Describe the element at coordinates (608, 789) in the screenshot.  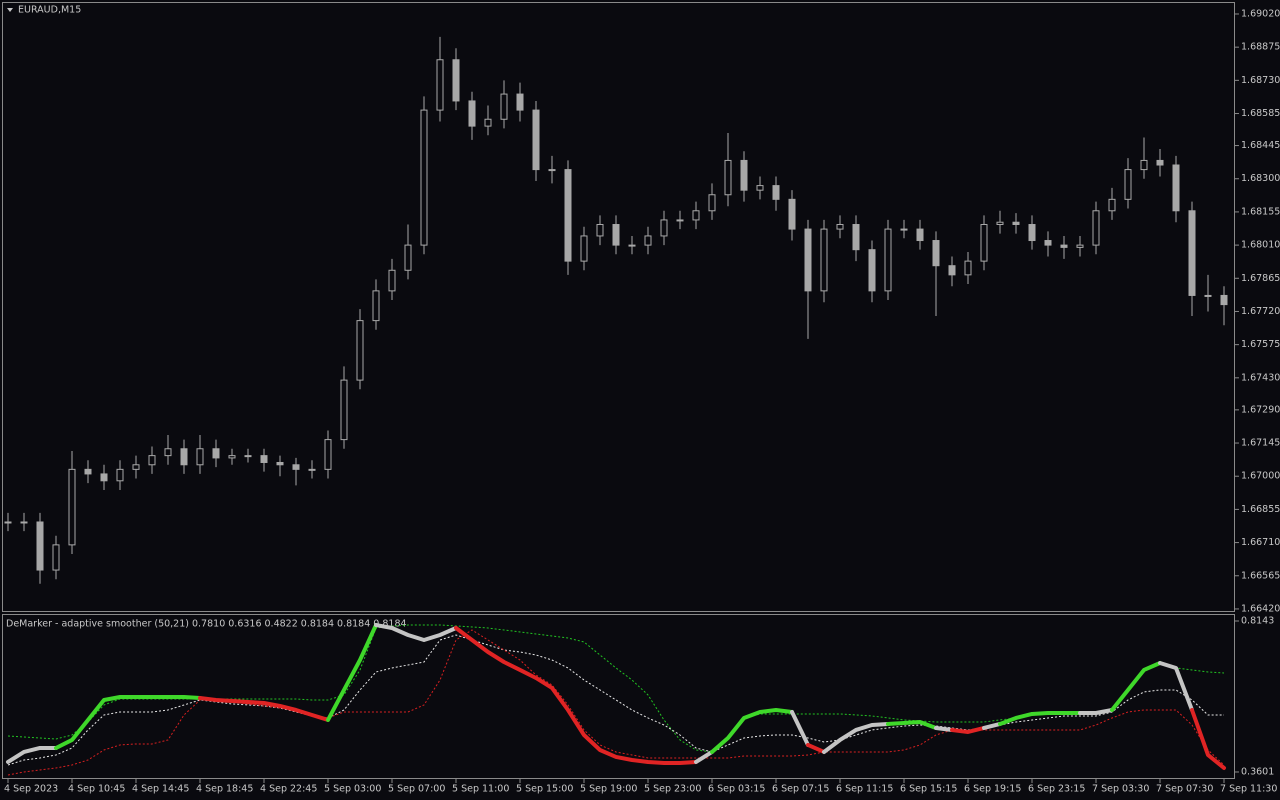
I see `x-tick-label: 5 Sep 19:00` at that location.